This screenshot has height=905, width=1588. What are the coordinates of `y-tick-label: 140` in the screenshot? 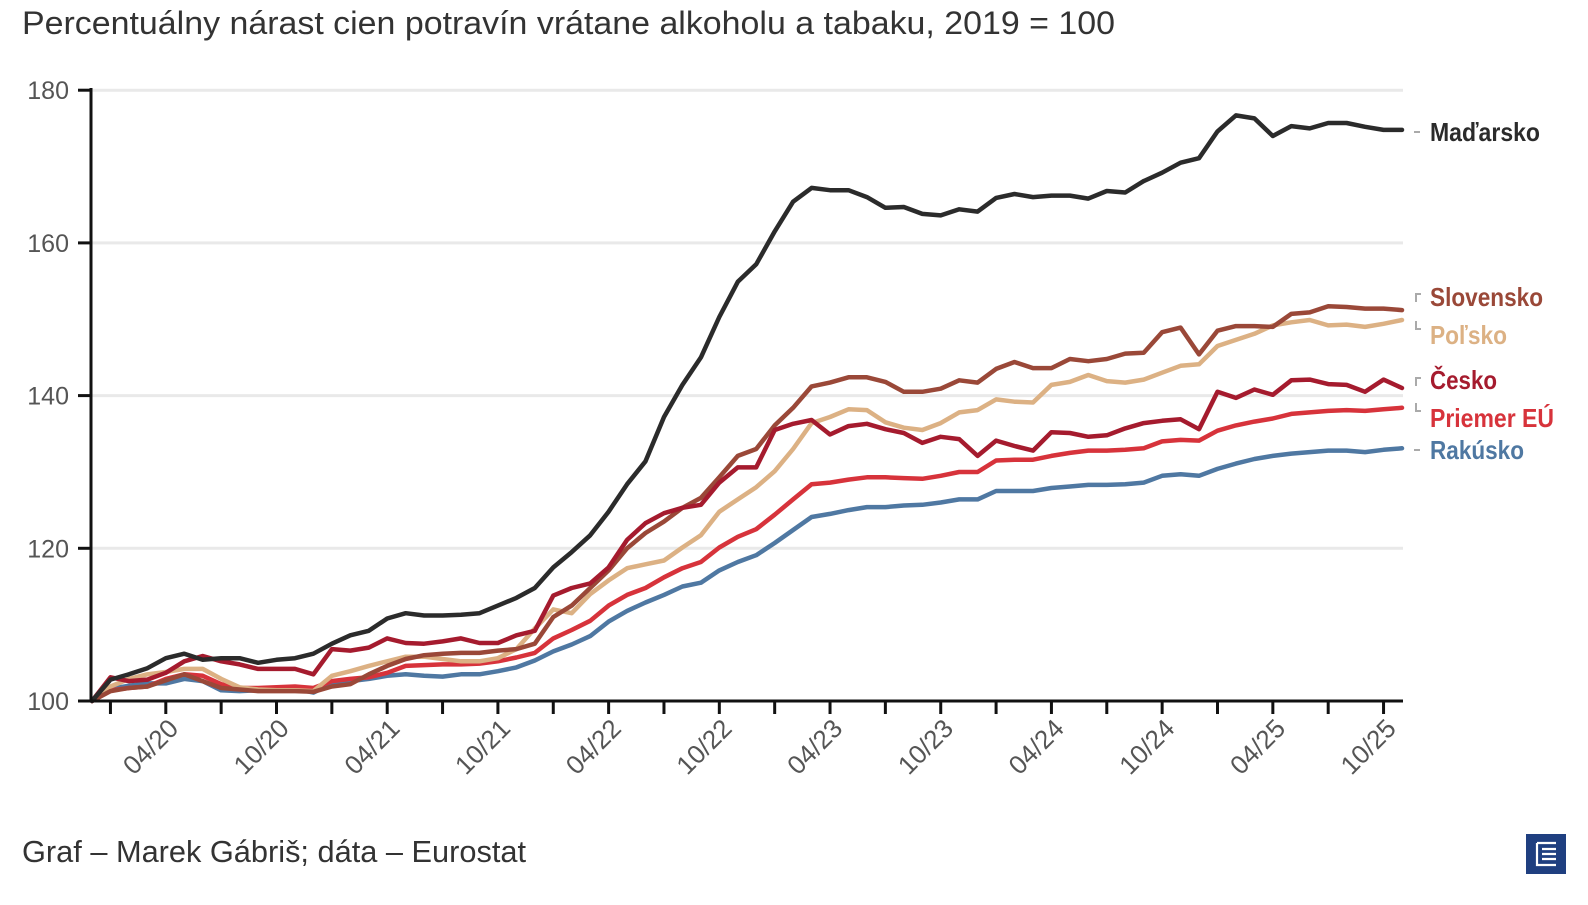 It's located at (48, 397).